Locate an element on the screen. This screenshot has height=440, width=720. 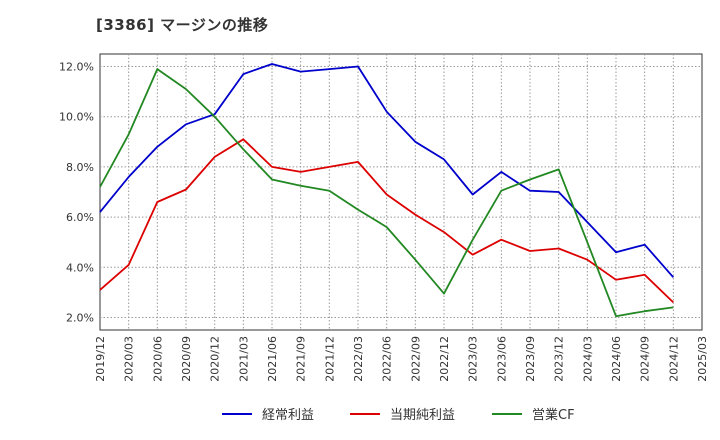
x-tick-label: 2021/06 is located at coordinates (272, 359).